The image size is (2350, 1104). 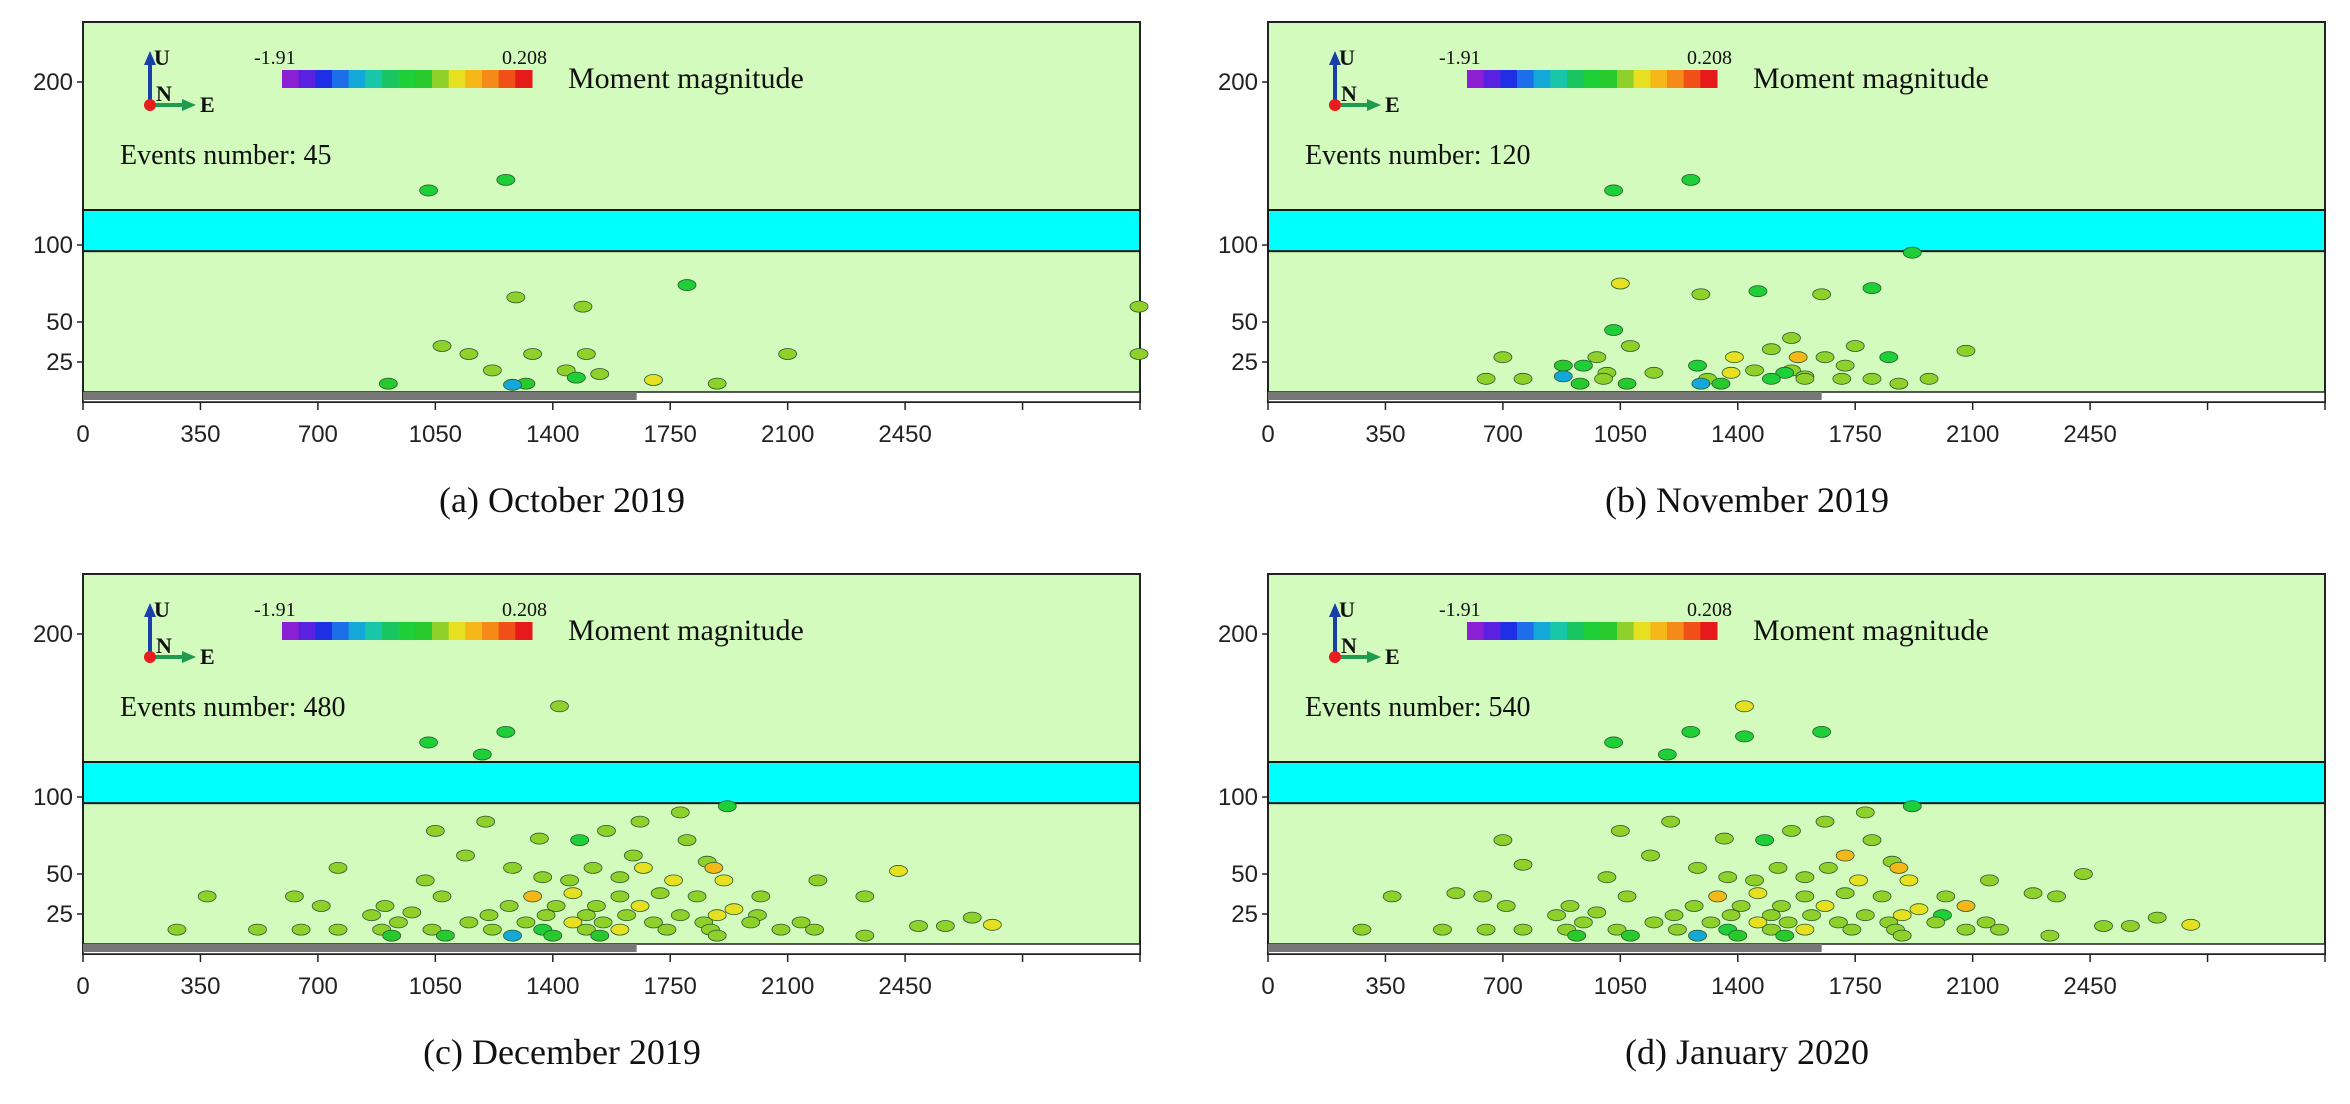 I want to click on axis-north-label: N, so click(x=1349, y=645).